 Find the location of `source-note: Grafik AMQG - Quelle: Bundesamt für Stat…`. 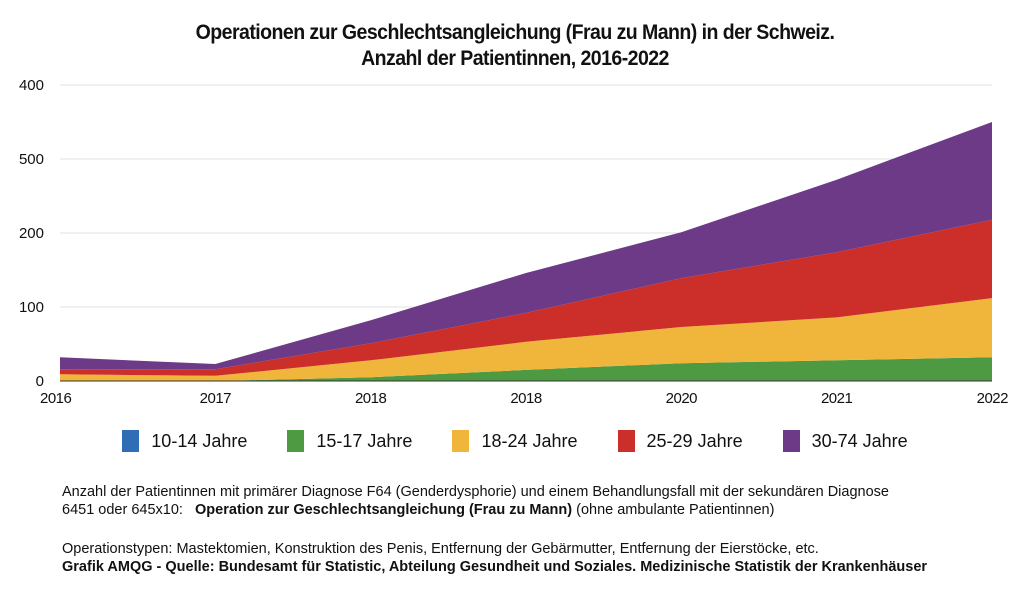

source-note: Grafik AMQG - Quelle: Bundesamt für Stat… is located at coordinates (537, 567).